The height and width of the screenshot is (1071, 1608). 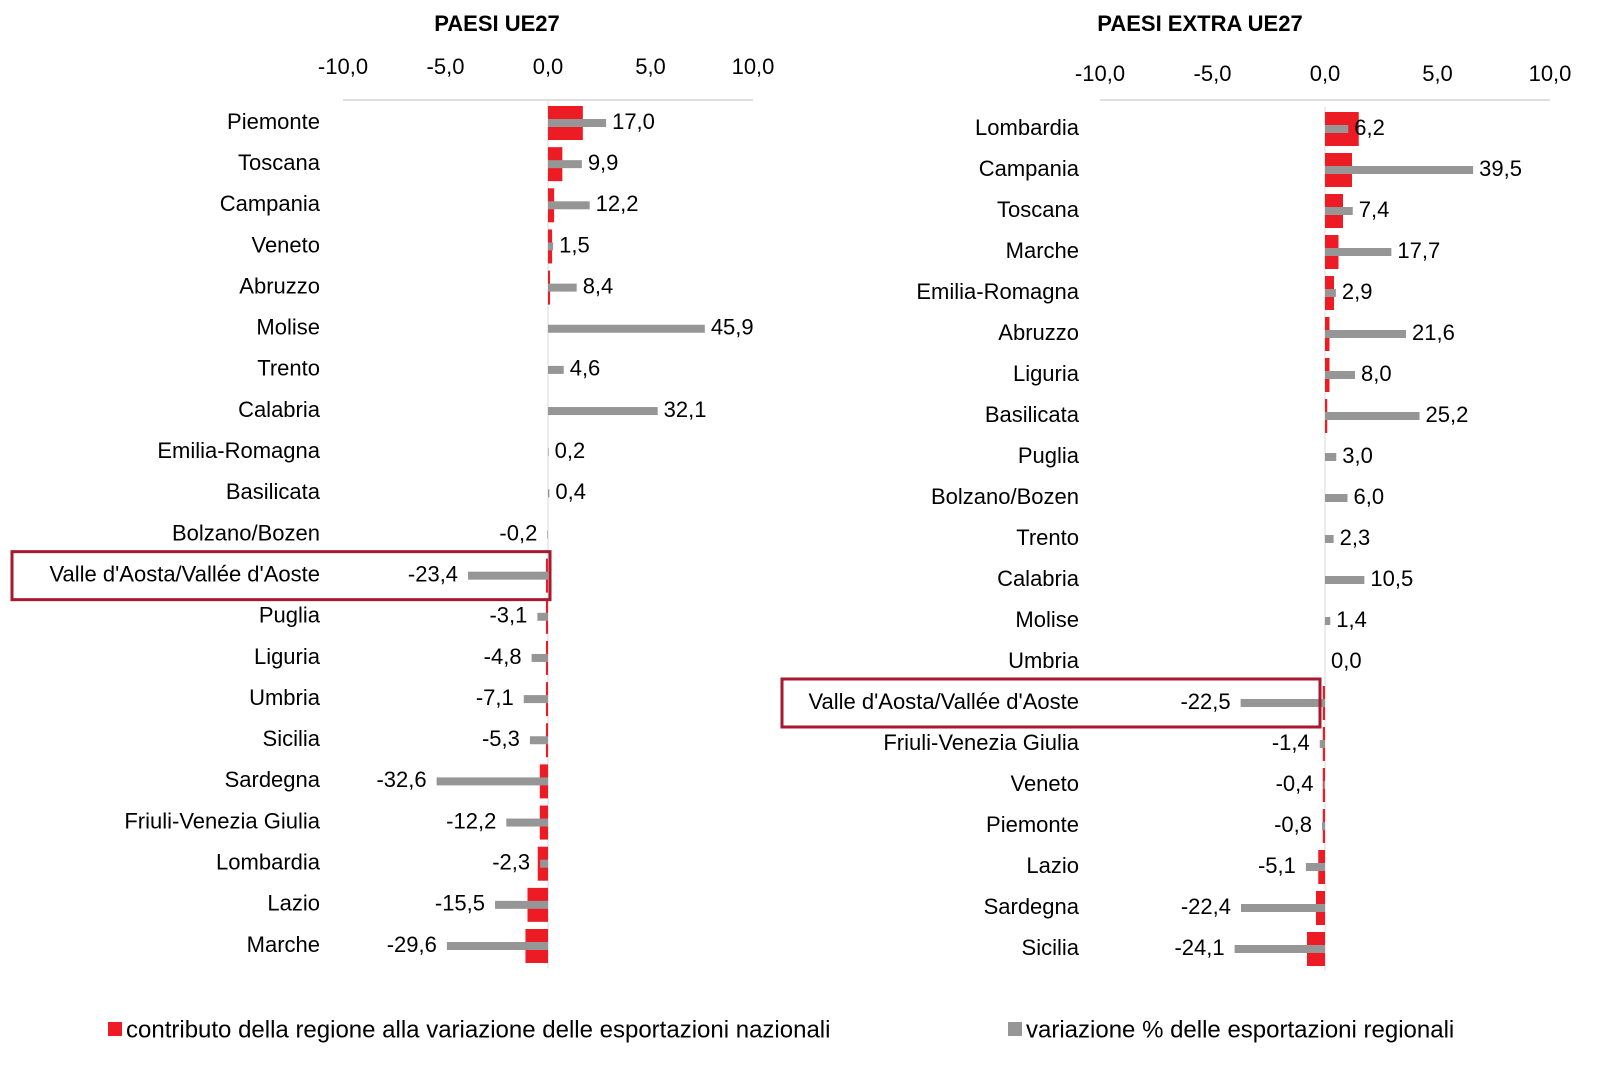 I want to click on value-label: 45,9, so click(x=732, y=327).